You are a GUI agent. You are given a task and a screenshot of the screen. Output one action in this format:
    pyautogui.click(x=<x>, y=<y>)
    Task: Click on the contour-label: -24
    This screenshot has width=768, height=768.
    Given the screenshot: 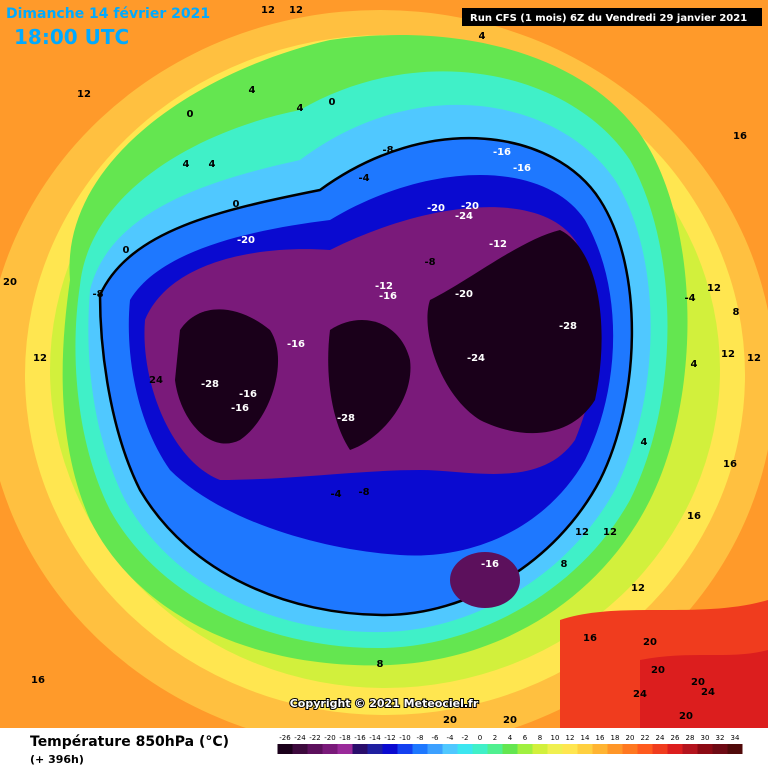 What is the action you would take?
    pyautogui.click(x=464, y=216)
    